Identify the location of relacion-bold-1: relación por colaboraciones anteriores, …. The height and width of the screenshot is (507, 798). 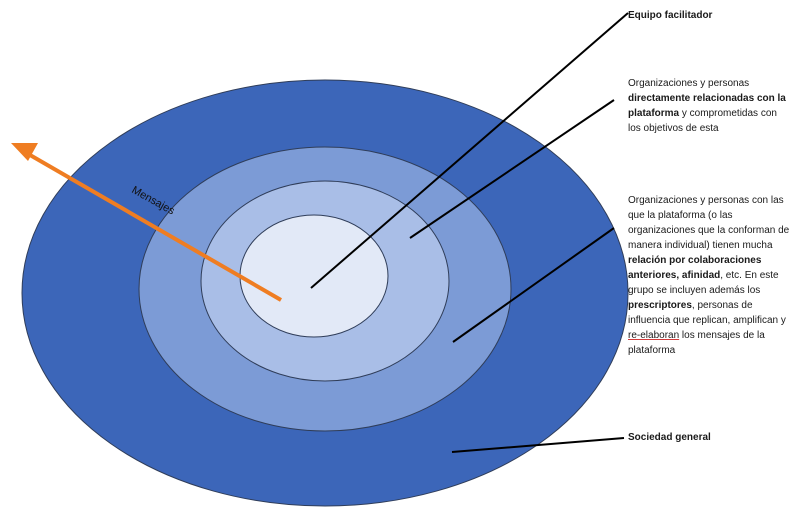
(695, 268).